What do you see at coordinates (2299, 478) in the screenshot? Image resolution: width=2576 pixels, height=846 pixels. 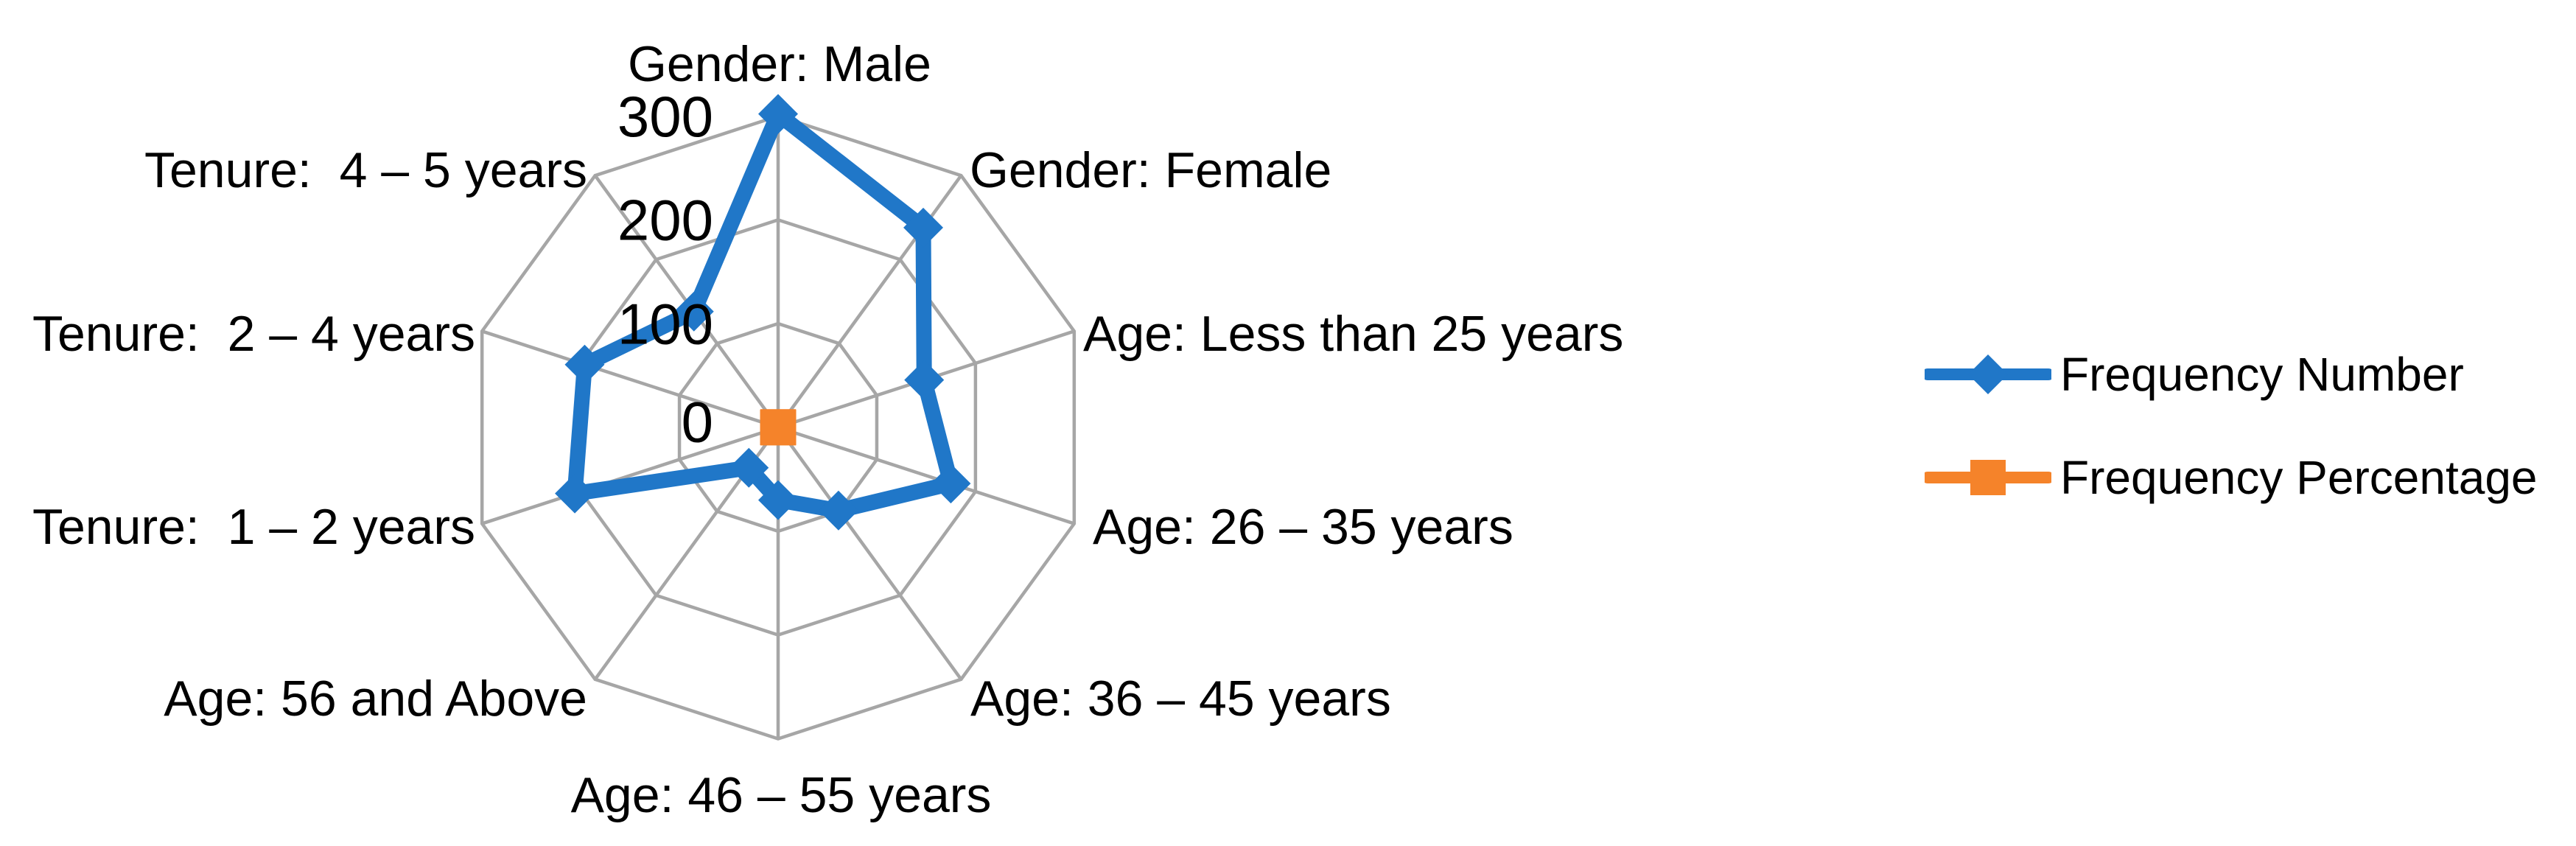 I see `legend-label-frequency-percentage: Frequency Percentage` at bounding box center [2299, 478].